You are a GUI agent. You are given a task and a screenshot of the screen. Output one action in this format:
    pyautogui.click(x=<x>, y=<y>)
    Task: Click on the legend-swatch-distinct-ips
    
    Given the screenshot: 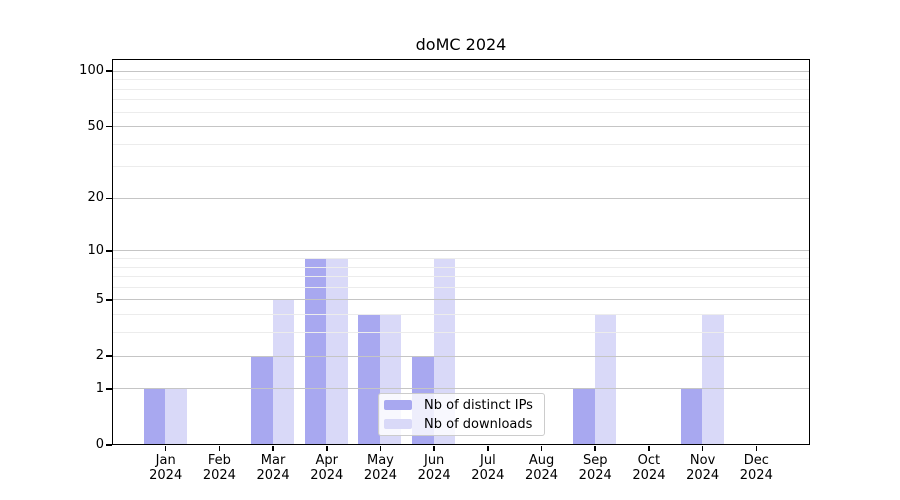 What is the action you would take?
    pyautogui.click(x=398, y=405)
    